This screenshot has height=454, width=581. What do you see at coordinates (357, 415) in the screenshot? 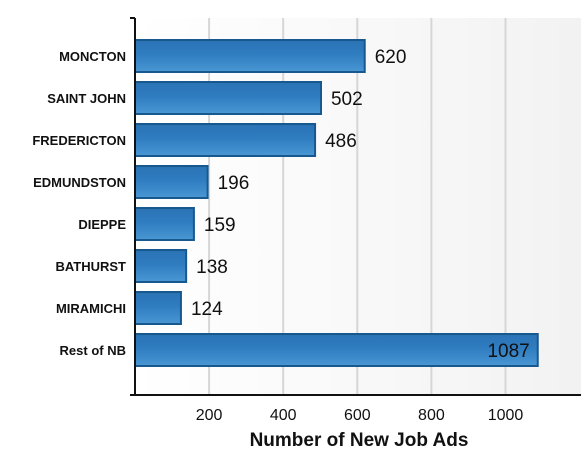
I see `x-tick-label: 600` at bounding box center [357, 415].